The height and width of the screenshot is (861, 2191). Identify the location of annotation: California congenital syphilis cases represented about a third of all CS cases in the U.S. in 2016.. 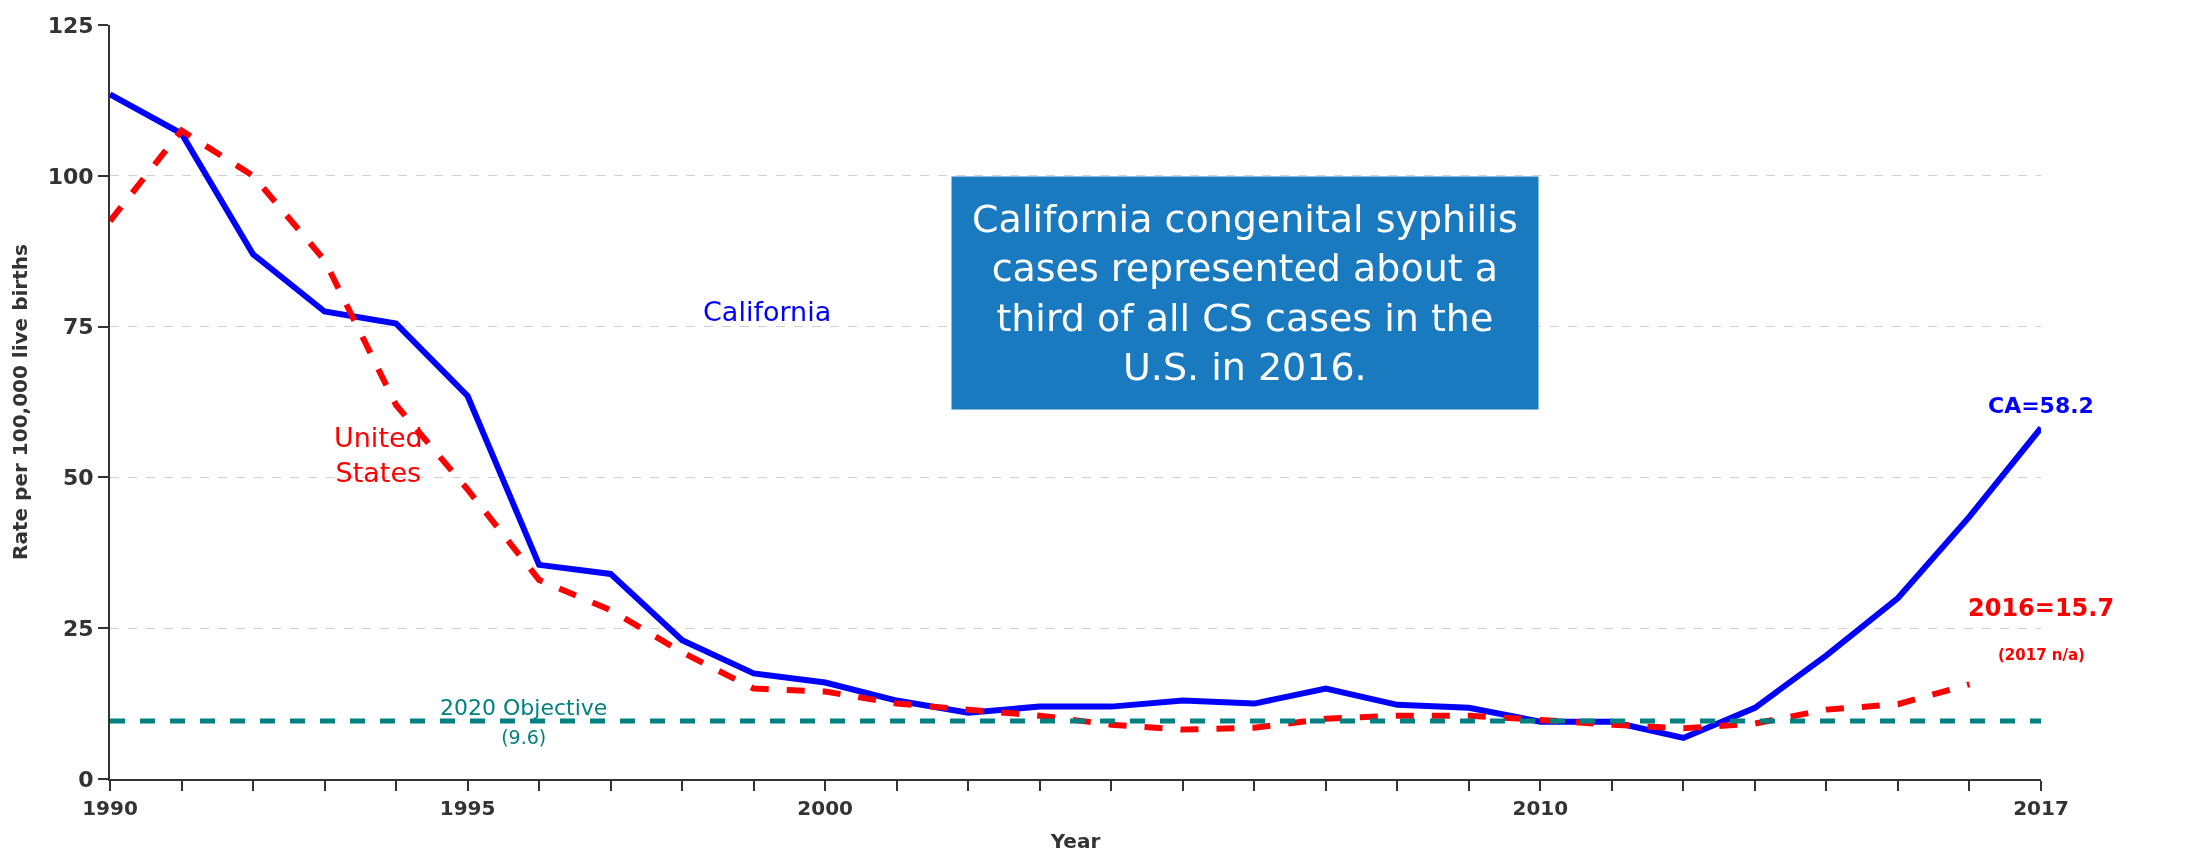
(1245, 293).